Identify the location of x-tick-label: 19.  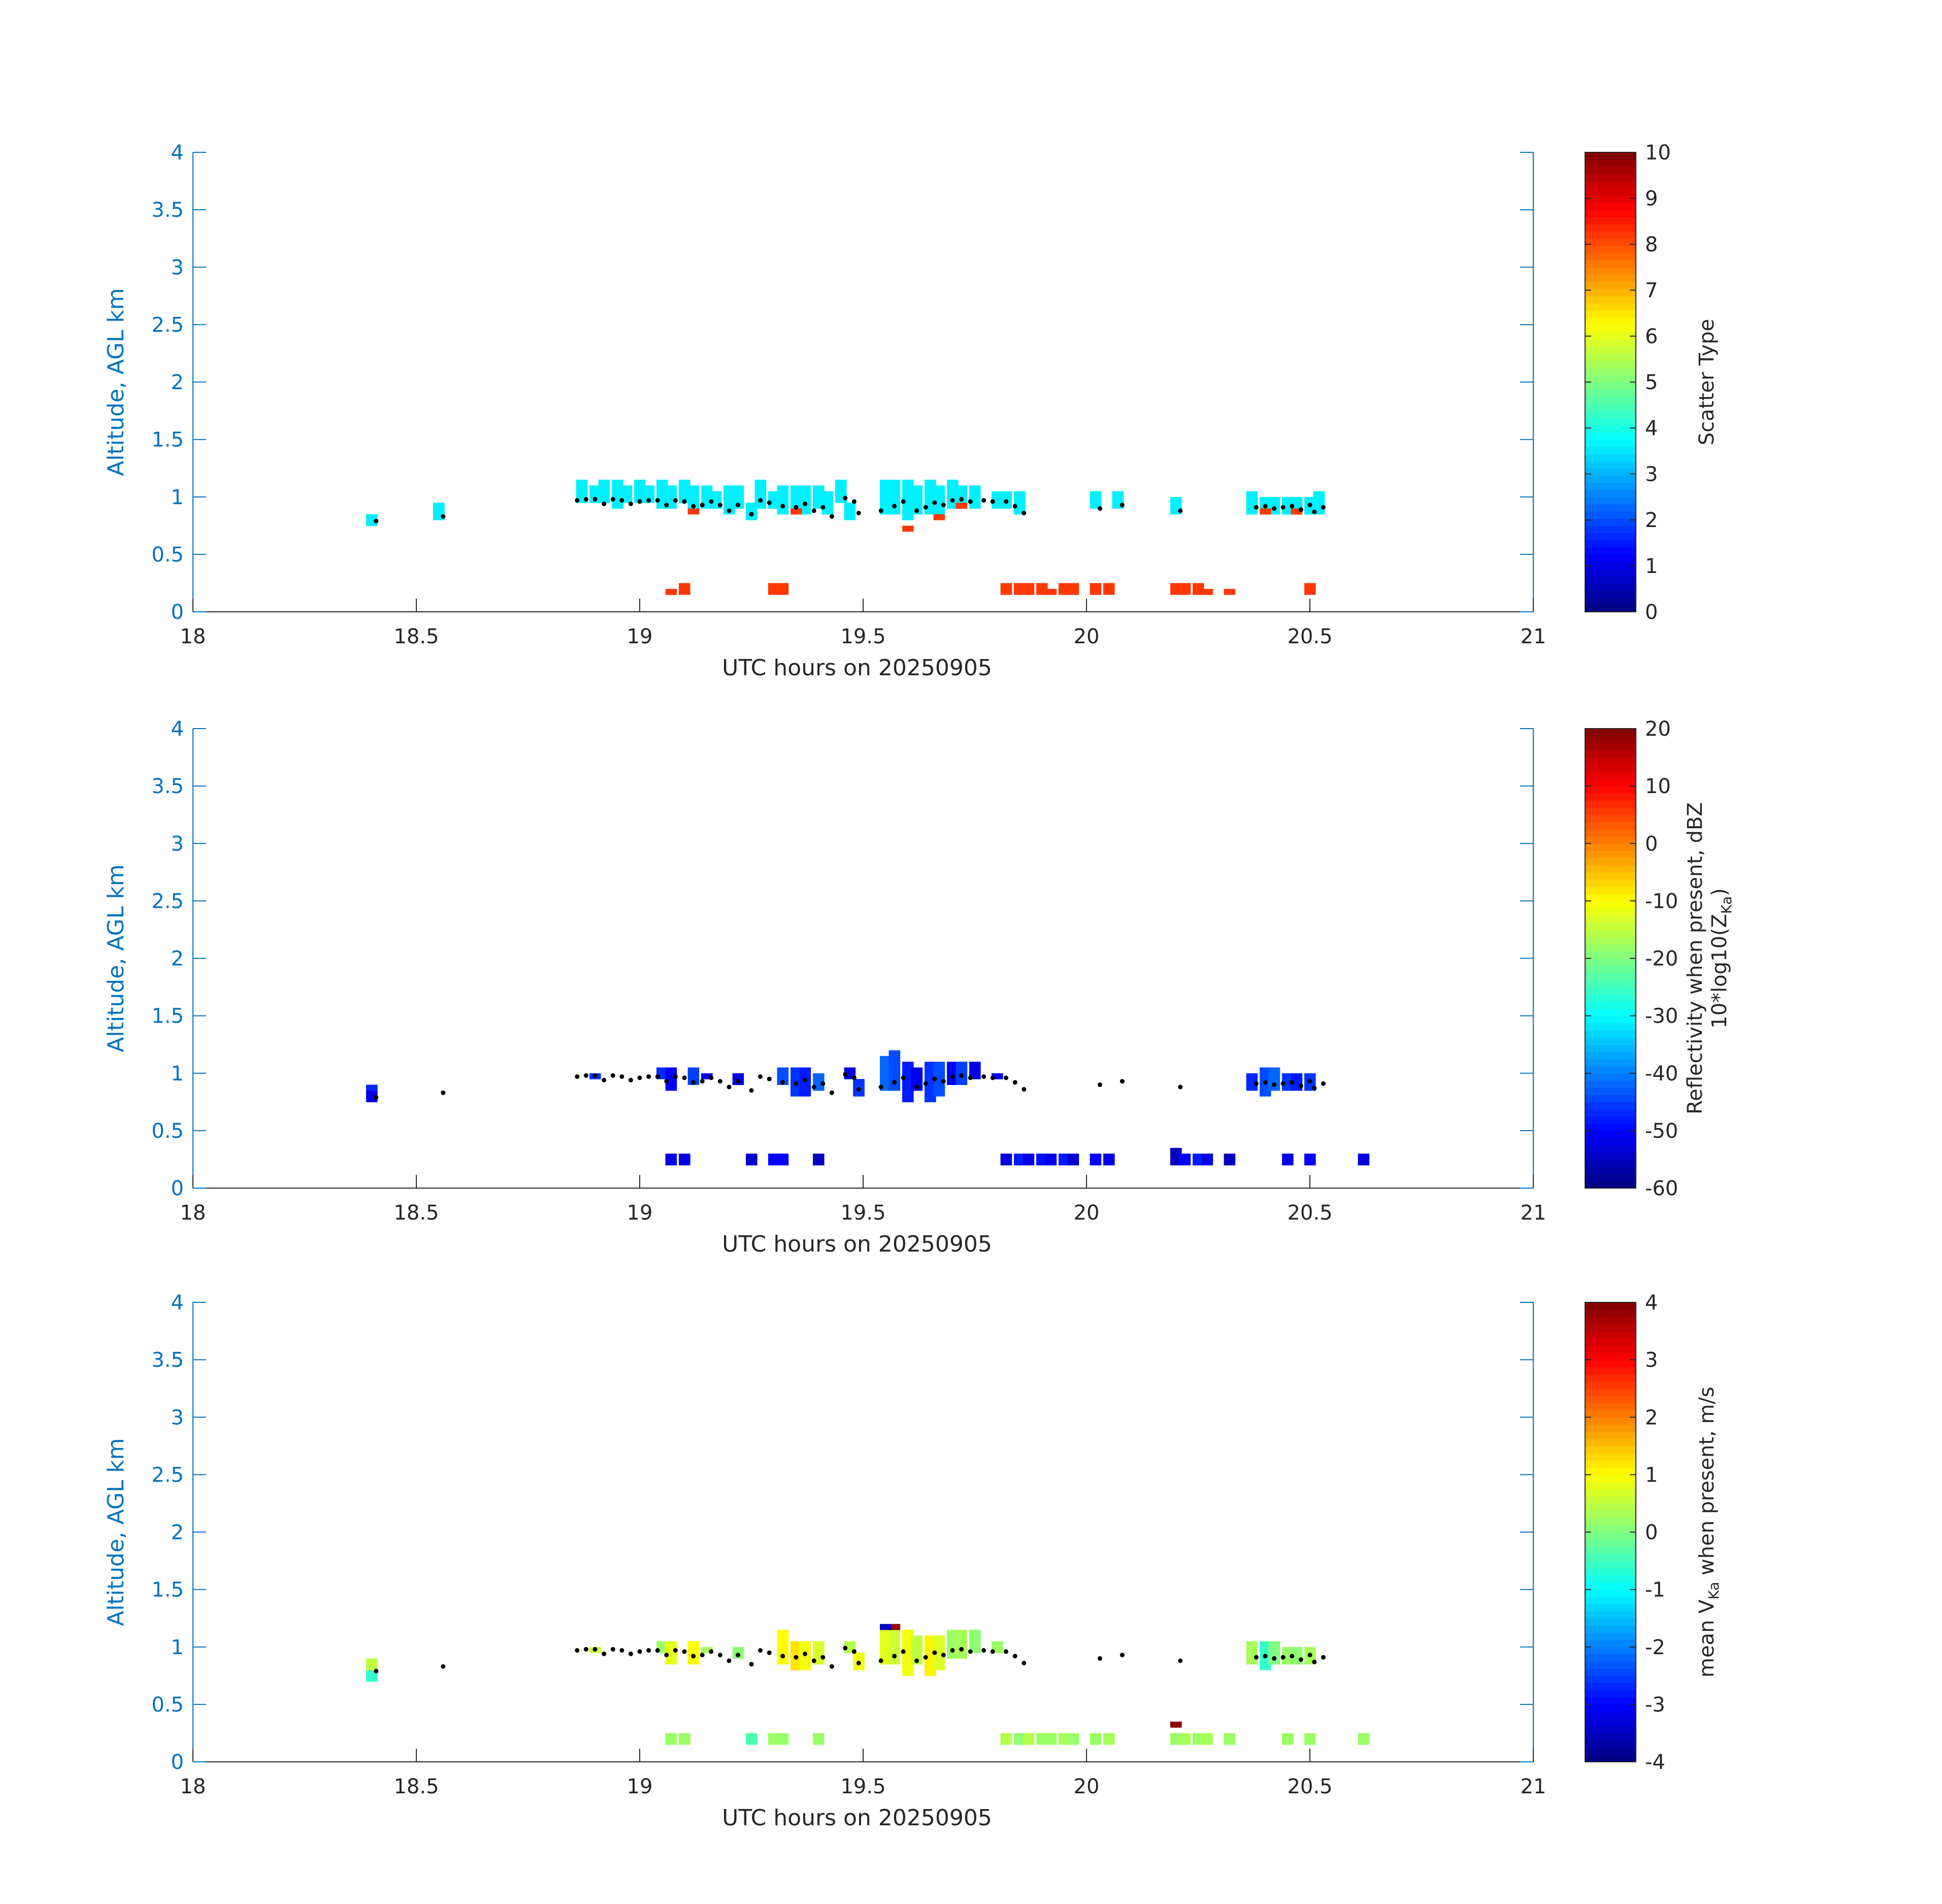
(640, 1213).